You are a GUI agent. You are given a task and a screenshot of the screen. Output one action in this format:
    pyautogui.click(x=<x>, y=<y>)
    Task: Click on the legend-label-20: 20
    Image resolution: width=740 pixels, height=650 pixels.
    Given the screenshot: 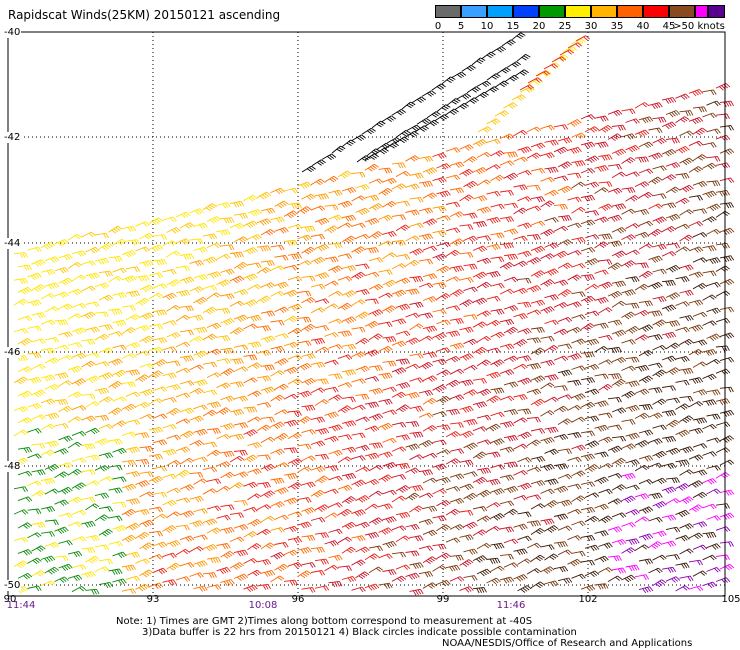 What is the action you would take?
    pyautogui.click(x=539, y=26)
    